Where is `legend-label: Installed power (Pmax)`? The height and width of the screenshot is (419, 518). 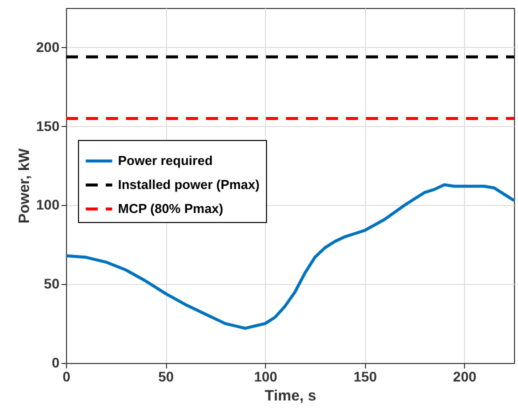 legend-label: Installed power (Pmax) is located at coordinates (189, 184).